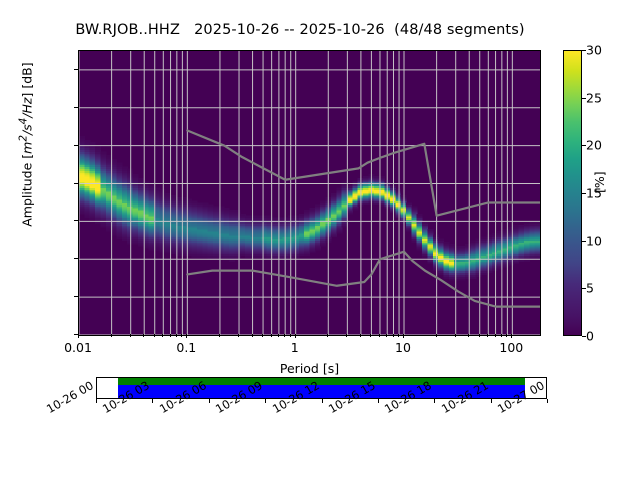 The height and width of the screenshot is (480, 640). I want to click on colorbar-tick-label: 20, so click(594, 145).